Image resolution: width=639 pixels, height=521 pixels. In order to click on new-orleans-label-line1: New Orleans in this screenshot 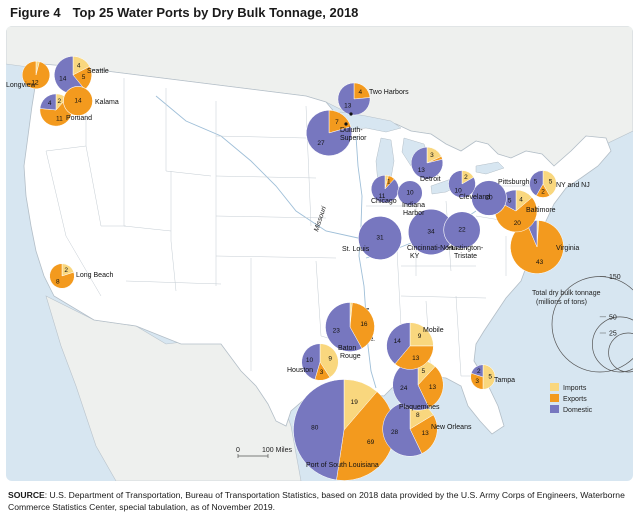, I will do `click(451, 427)`.